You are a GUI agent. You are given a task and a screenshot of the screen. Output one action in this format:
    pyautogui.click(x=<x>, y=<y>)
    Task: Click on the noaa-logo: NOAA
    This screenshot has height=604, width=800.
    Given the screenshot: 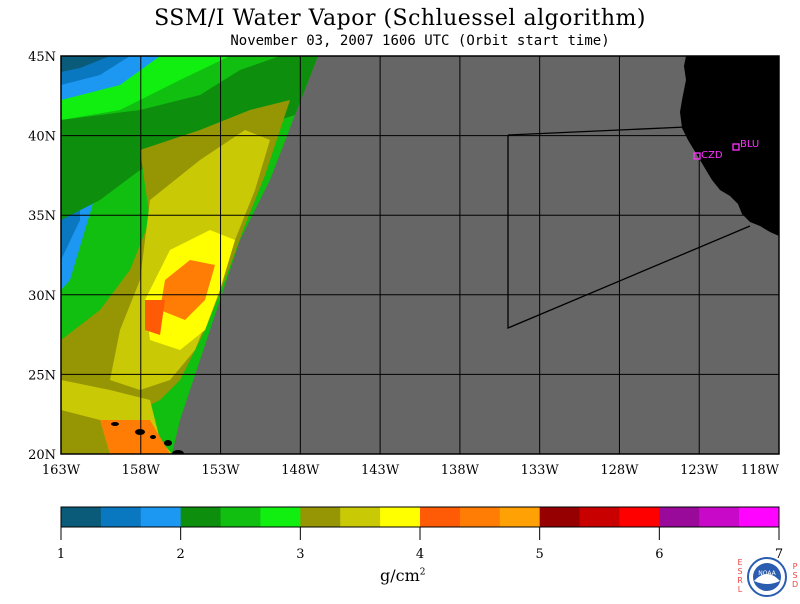 What is the action you would take?
    pyautogui.click(x=765, y=577)
    